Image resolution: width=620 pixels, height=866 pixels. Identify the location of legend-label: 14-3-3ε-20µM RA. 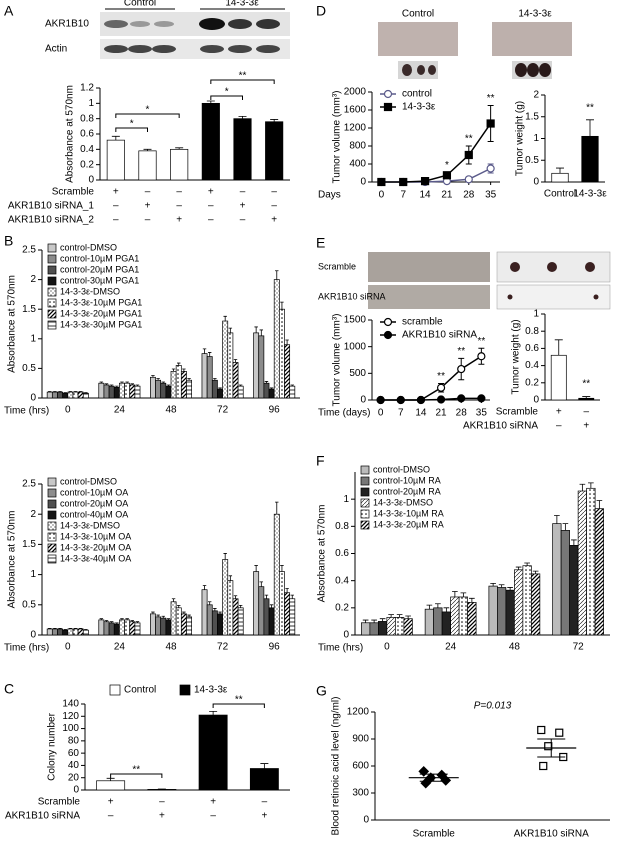
(408, 524).